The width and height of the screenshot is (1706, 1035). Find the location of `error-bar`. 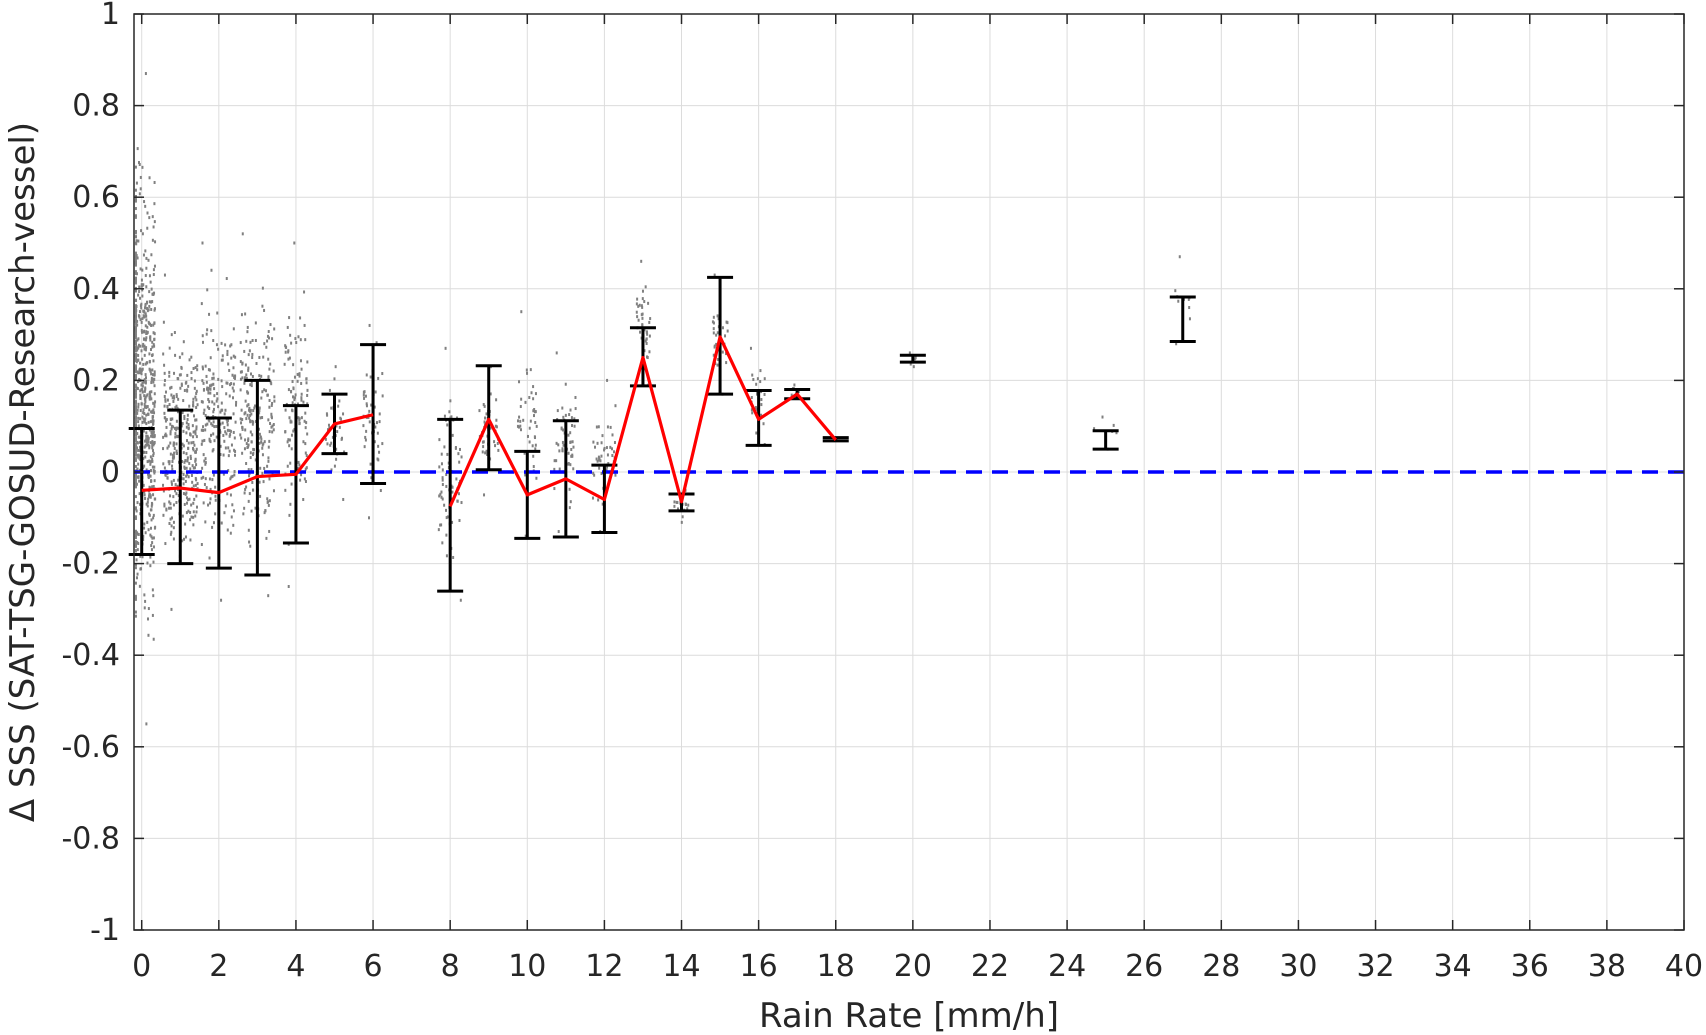

error-bar is located at coordinates (1105, 440).